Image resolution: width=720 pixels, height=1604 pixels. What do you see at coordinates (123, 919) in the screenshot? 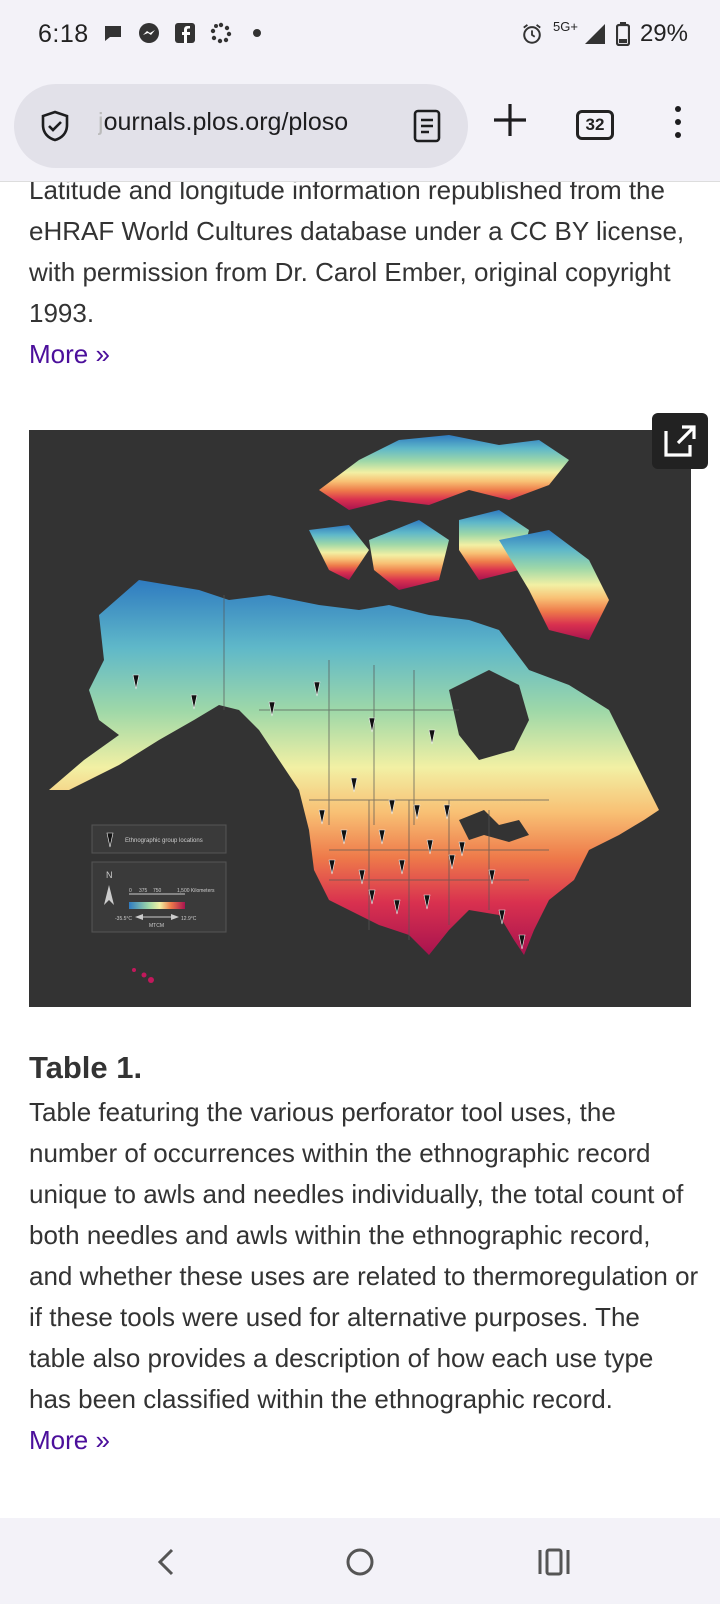
I see `temp-min-label: -35.5°C` at bounding box center [123, 919].